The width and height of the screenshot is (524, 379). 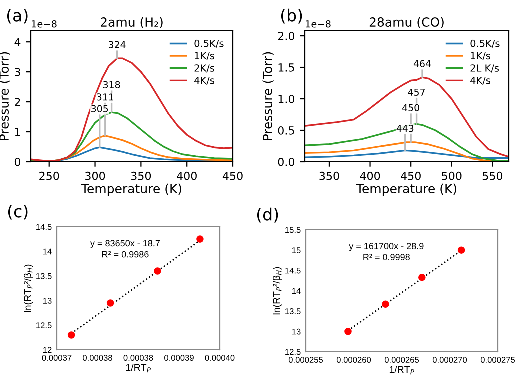 I want to click on x-tick-label: 0.000265, so click(x=402, y=360).